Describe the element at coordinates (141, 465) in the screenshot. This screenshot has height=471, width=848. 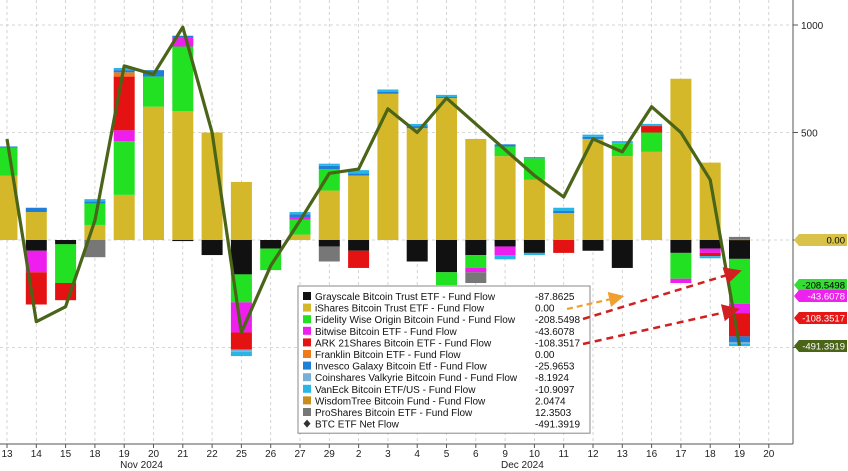
I see `month-label: Nov 2024` at that location.